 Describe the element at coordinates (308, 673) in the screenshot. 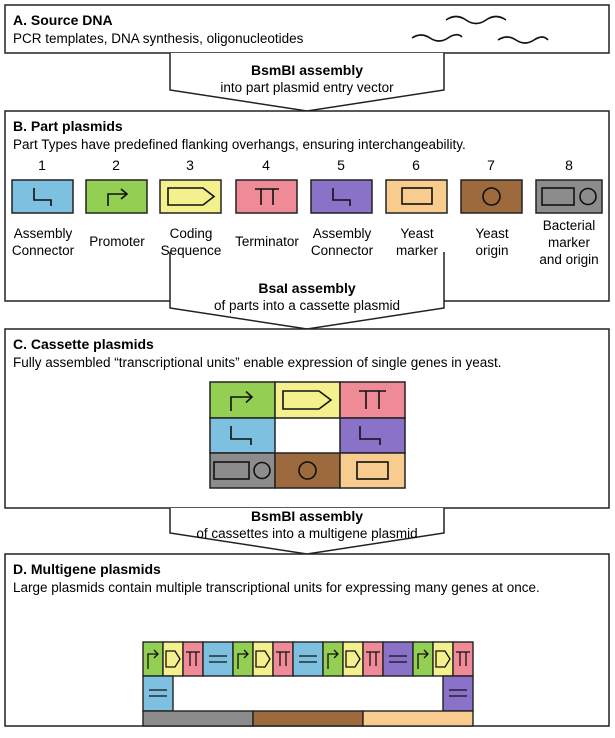

I see `multigene-plasmid-glyphs` at that location.